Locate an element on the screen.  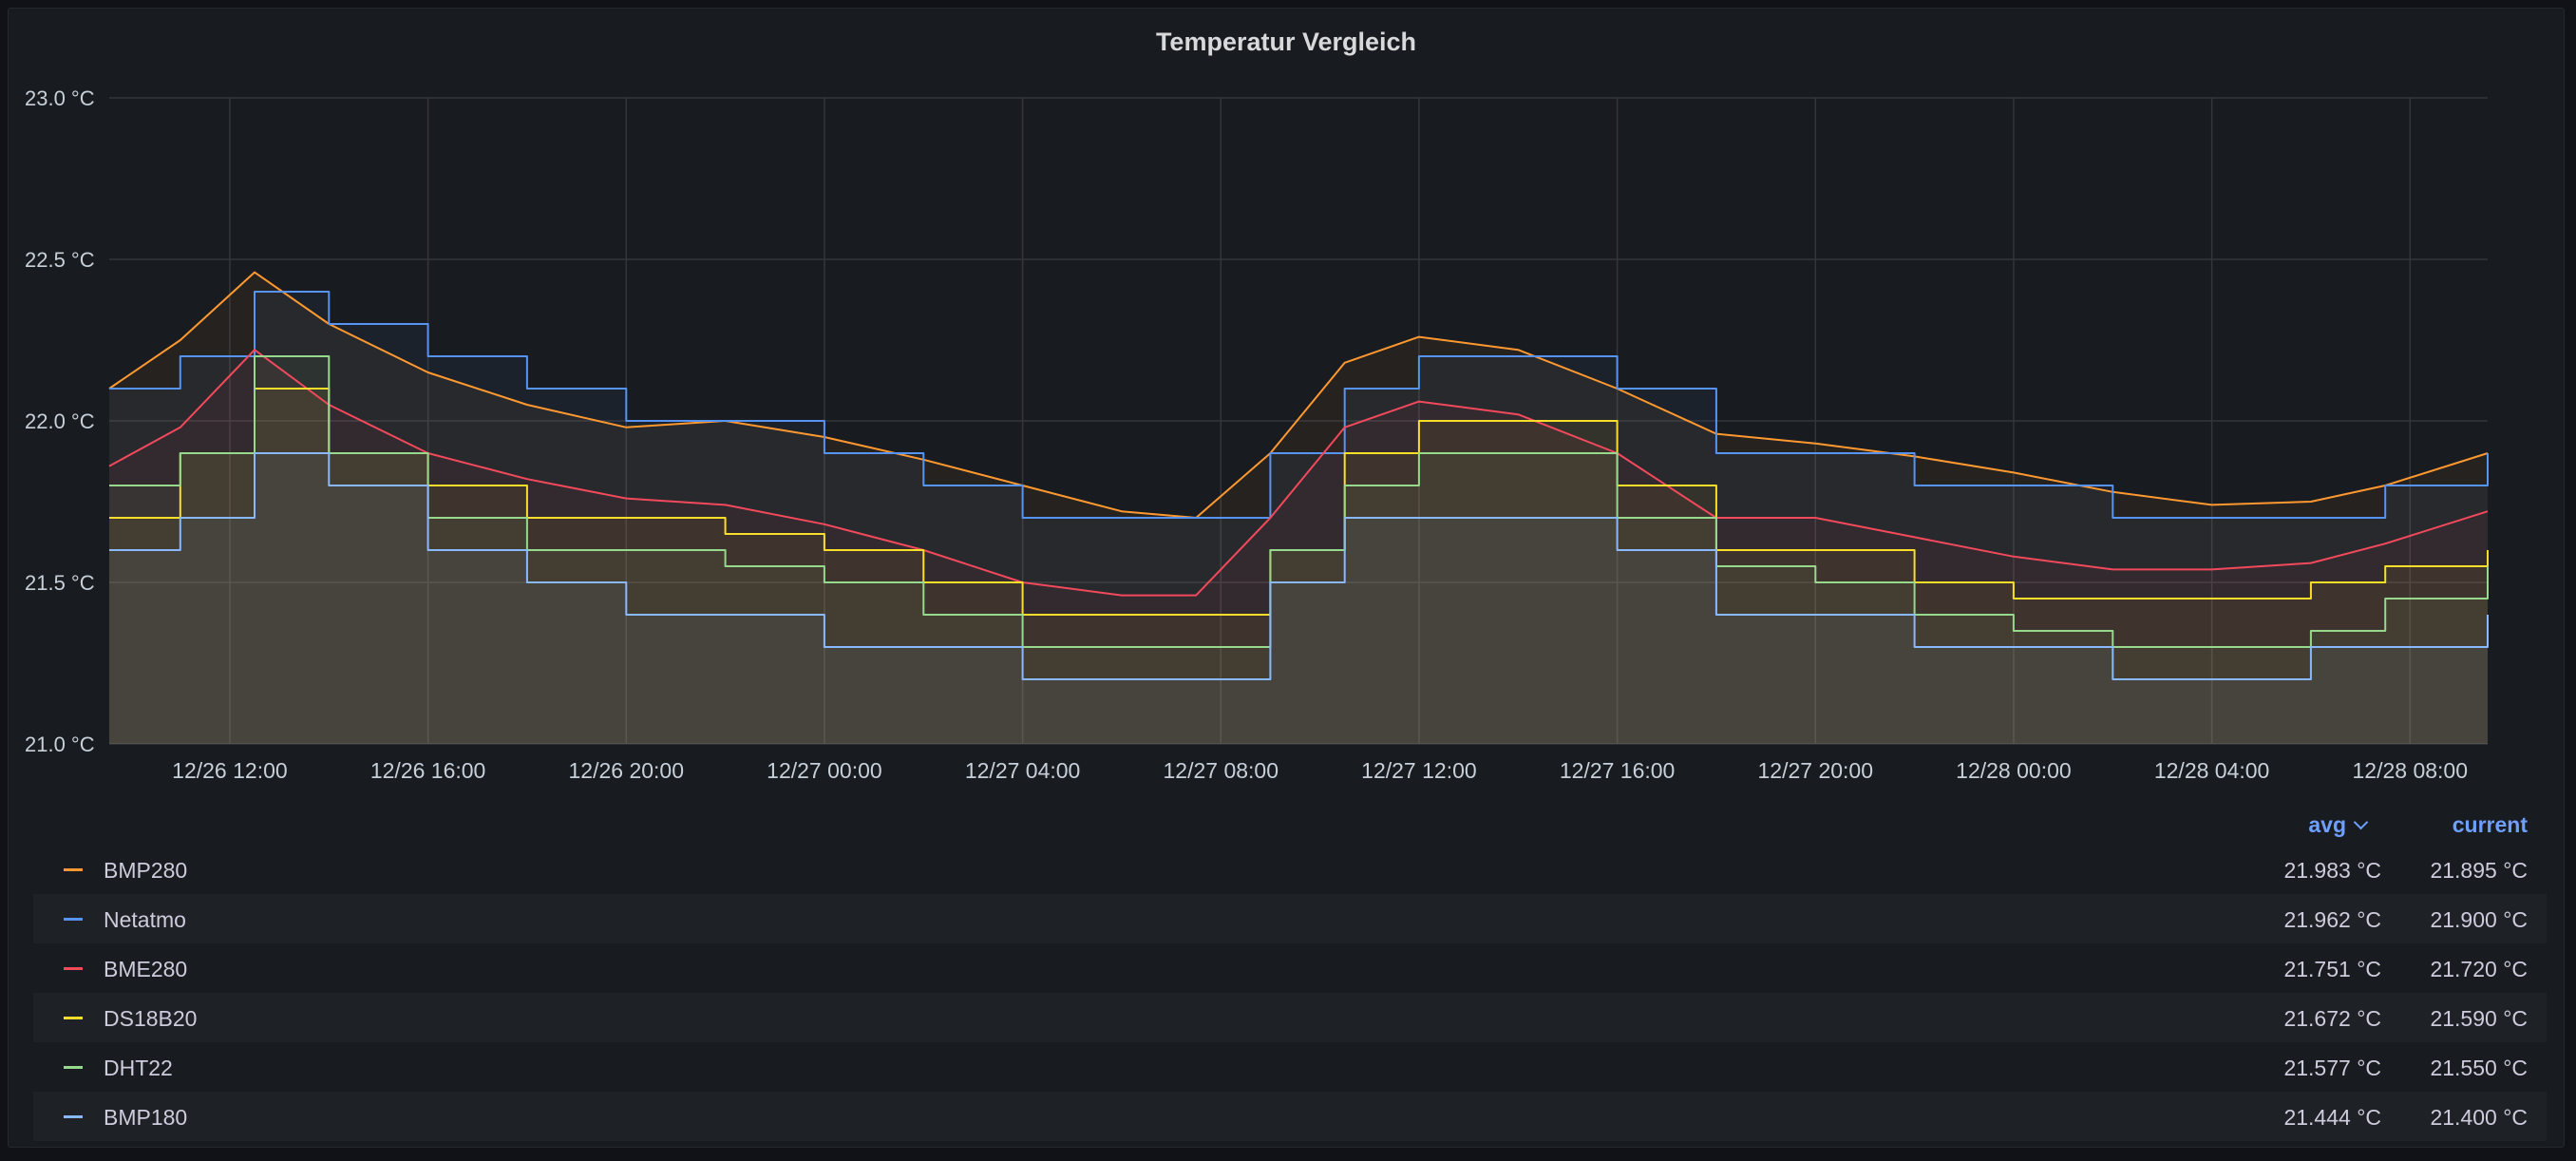
legend-series-name: BMP280 is located at coordinates (146, 870).